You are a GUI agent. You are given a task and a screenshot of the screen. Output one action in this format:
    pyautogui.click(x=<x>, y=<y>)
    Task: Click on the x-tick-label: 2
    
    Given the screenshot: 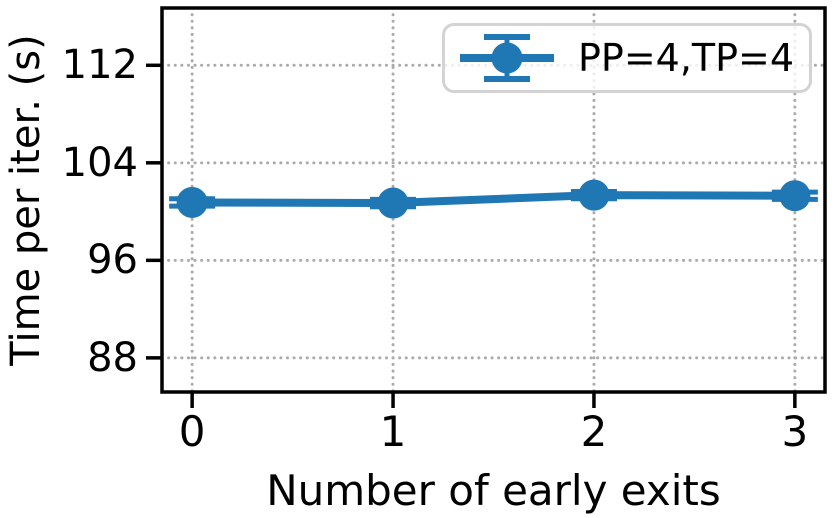 What is the action you would take?
    pyautogui.click(x=594, y=431)
    